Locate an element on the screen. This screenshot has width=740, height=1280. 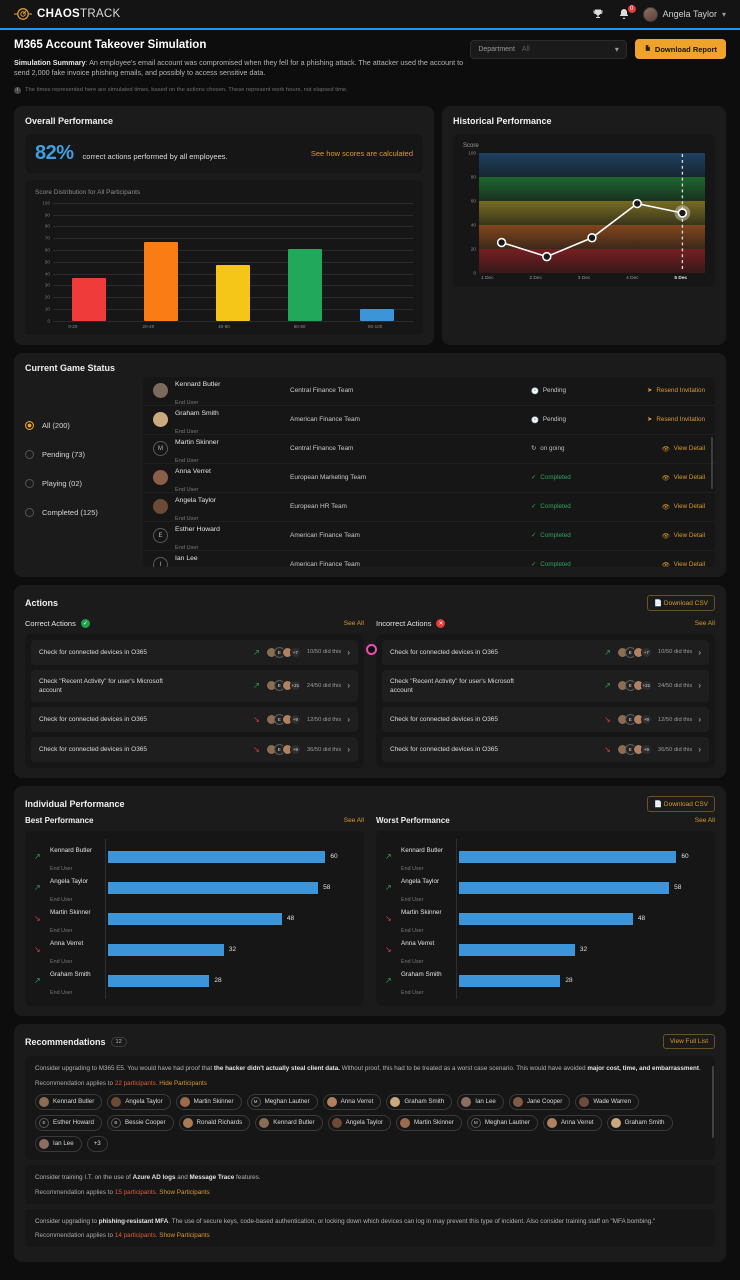
participant-chip: E Esther Howard is located at coordinates (68, 1122).